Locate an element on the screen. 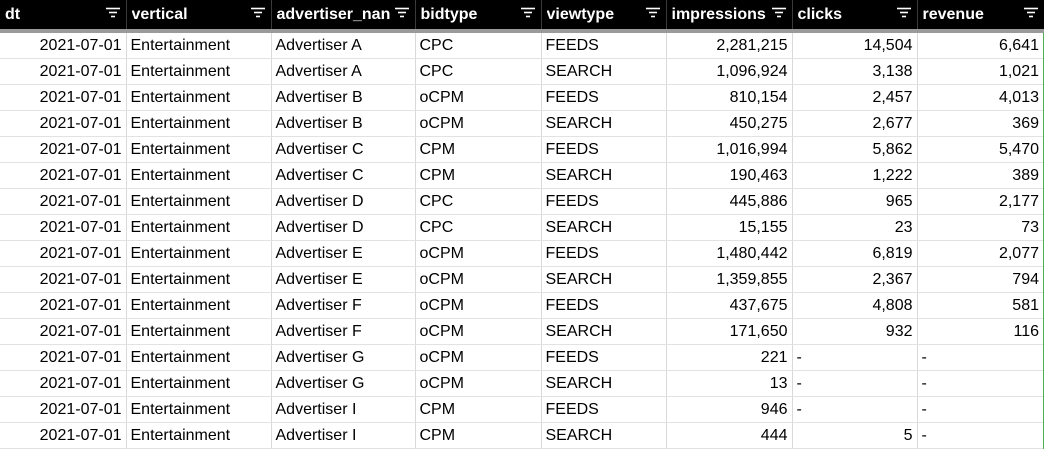 This screenshot has width=1044, height=449. cell-impressions: 1,480,442 is located at coordinates (729, 253).